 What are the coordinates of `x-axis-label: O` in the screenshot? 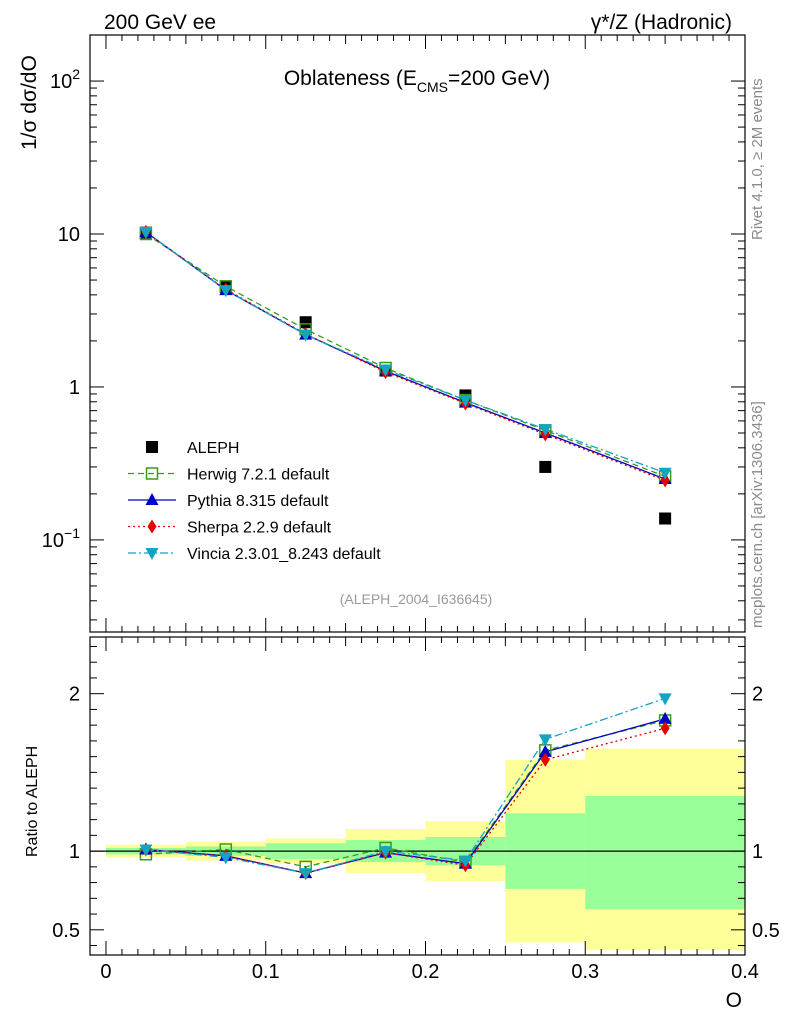 It's located at (734, 1000).